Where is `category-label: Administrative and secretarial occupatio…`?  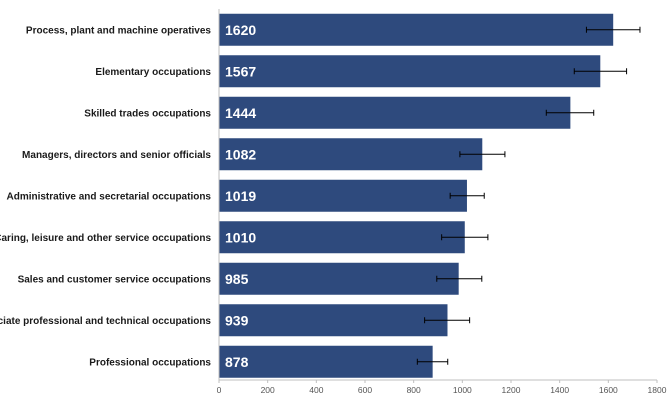 category-label: Administrative and secretarial occupatio… is located at coordinates (108, 196).